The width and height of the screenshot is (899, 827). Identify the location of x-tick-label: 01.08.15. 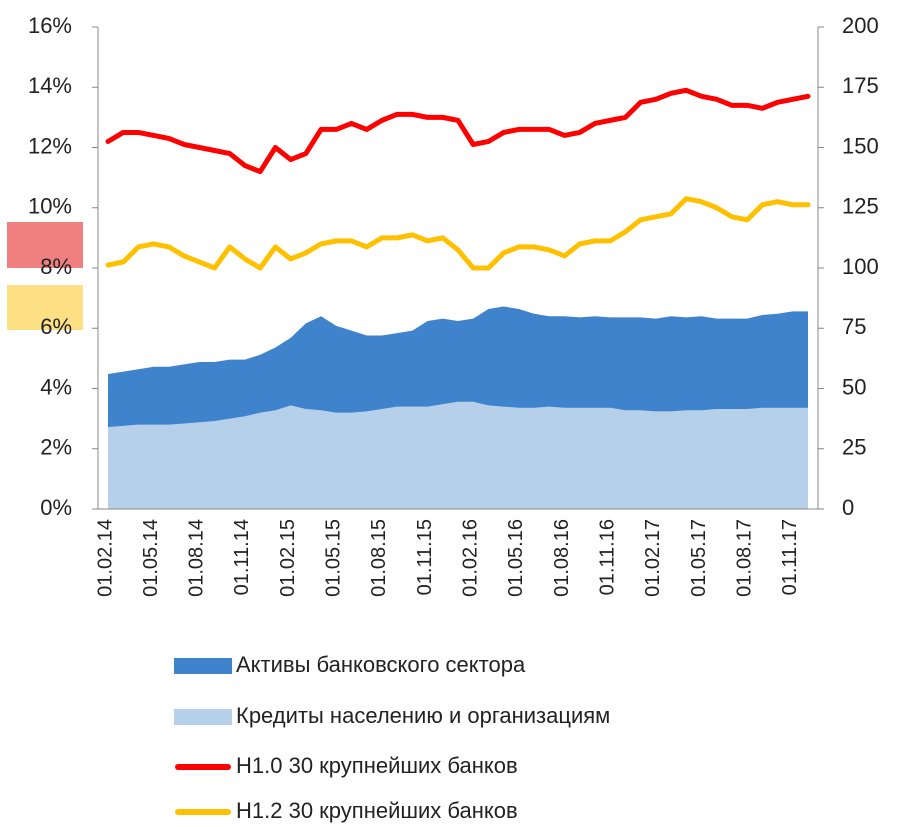
(379, 558).